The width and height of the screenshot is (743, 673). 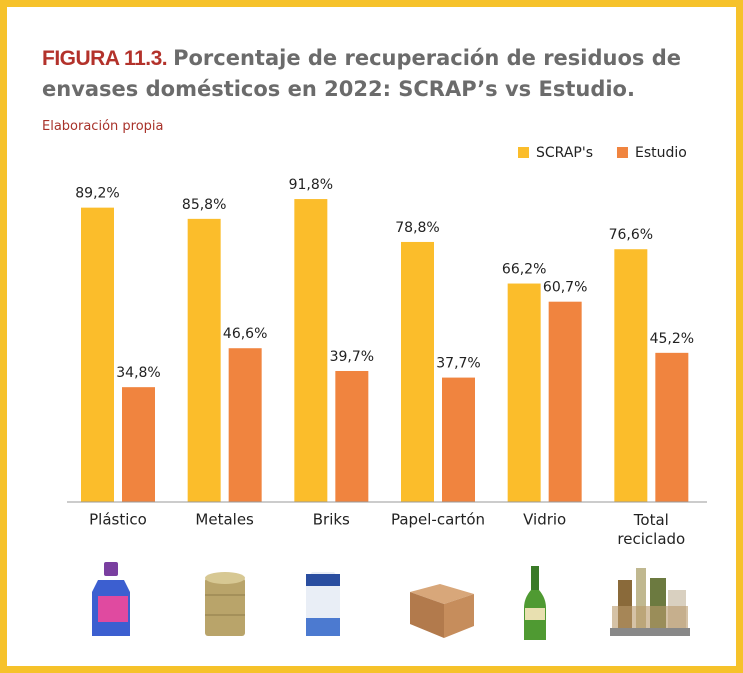 What do you see at coordinates (651, 529) in the screenshot?
I see `x-tick-label: Total reciclado` at bounding box center [651, 529].